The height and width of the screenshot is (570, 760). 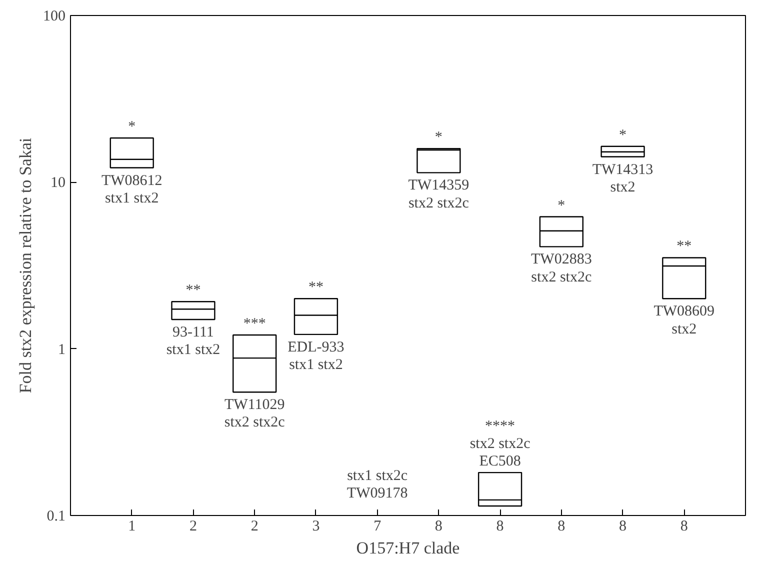 I want to click on annotation: EDL-933 stx1 stx2, so click(x=316, y=356).